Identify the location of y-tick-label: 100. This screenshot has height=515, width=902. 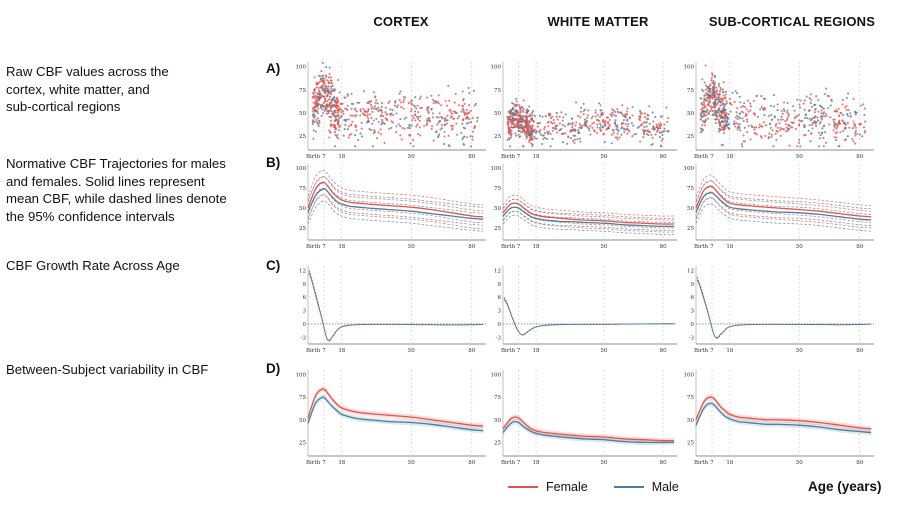
(301, 169).